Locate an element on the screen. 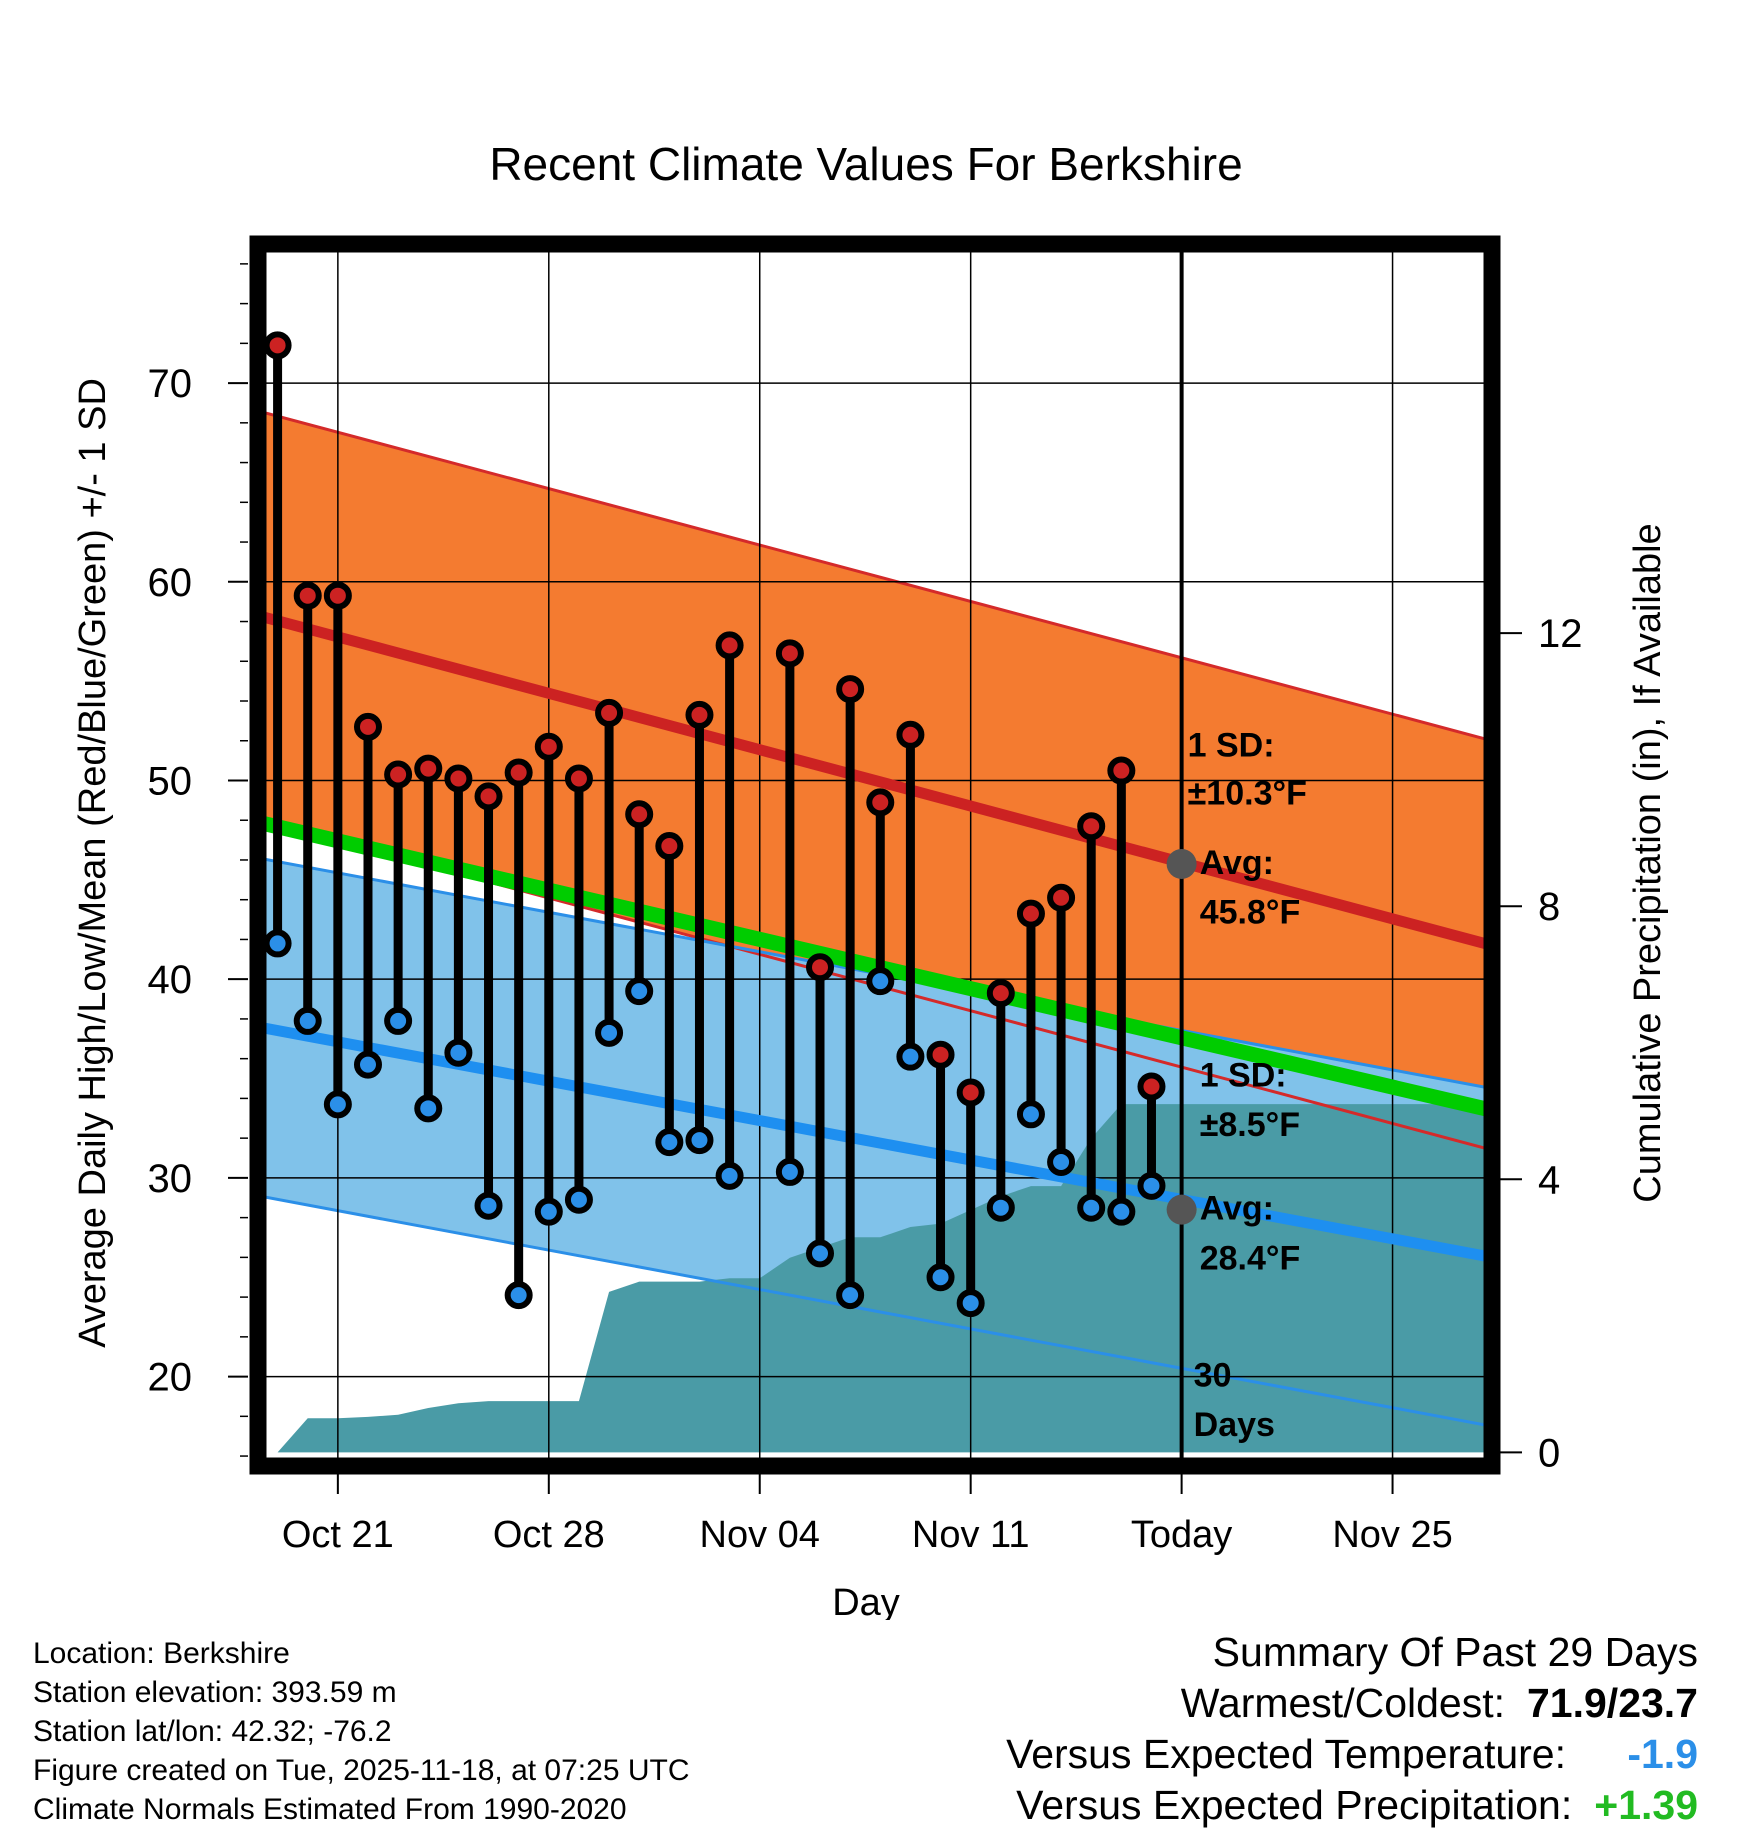  y2-tick-label: 12 is located at coordinates (1560, 634).